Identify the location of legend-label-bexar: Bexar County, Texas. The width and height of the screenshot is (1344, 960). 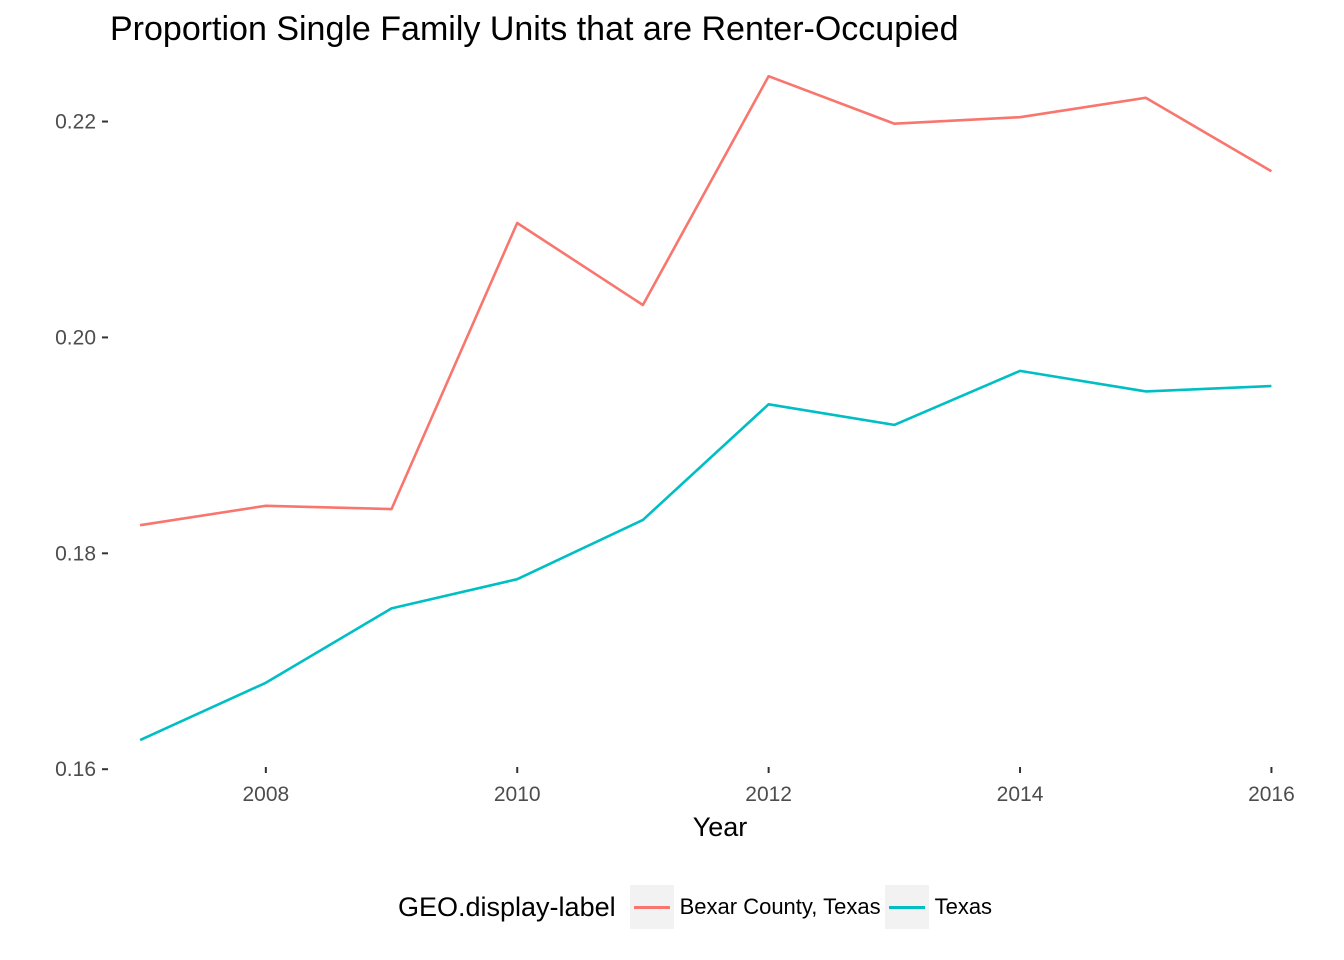
(780, 906).